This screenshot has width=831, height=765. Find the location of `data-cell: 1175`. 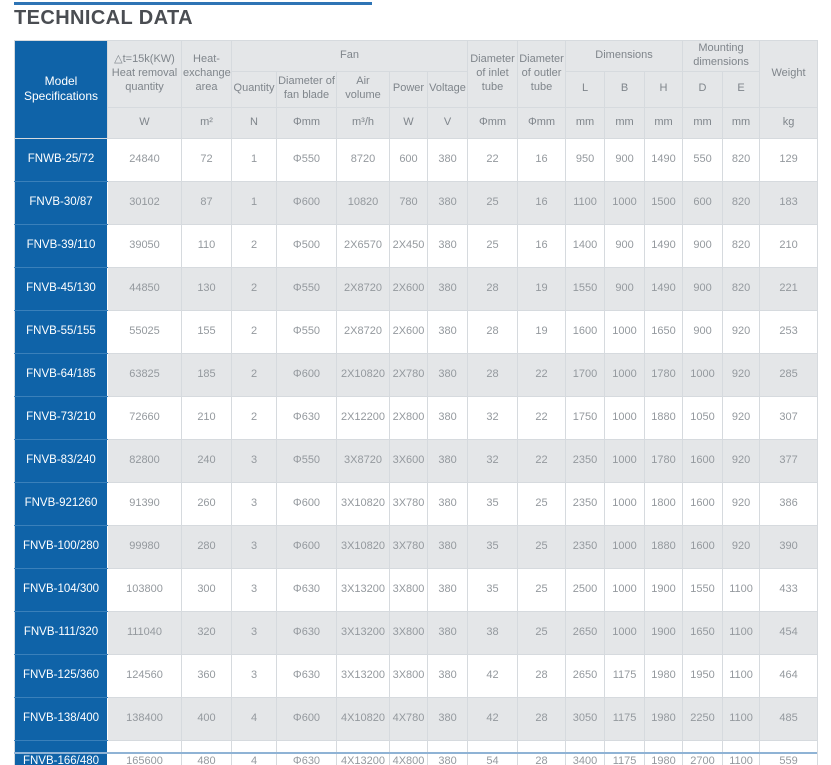

data-cell: 1175 is located at coordinates (625, 718).